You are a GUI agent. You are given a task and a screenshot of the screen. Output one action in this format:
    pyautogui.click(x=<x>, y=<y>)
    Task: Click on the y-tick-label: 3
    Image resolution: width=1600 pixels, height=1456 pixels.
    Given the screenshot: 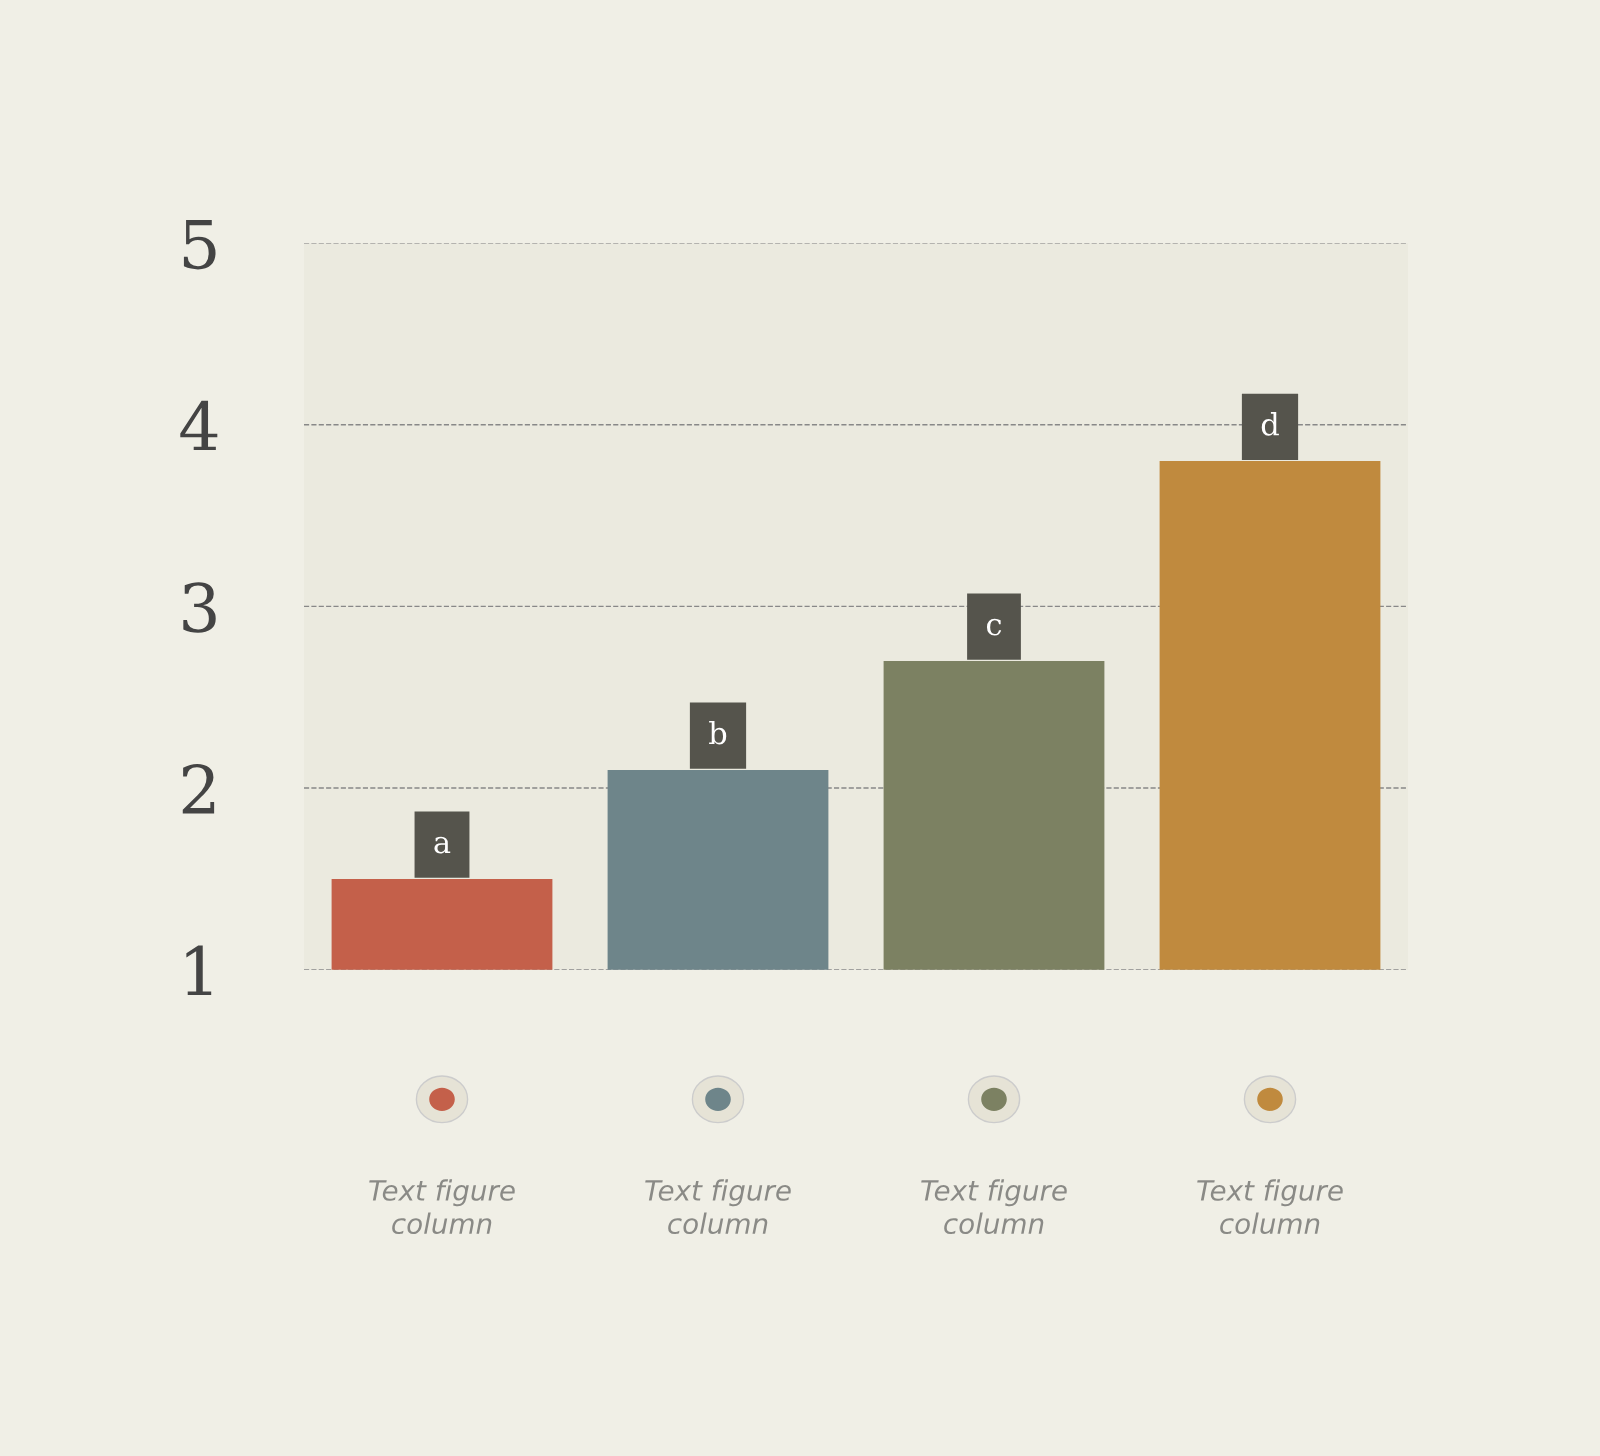 What is the action you would take?
    pyautogui.click(x=199, y=607)
    